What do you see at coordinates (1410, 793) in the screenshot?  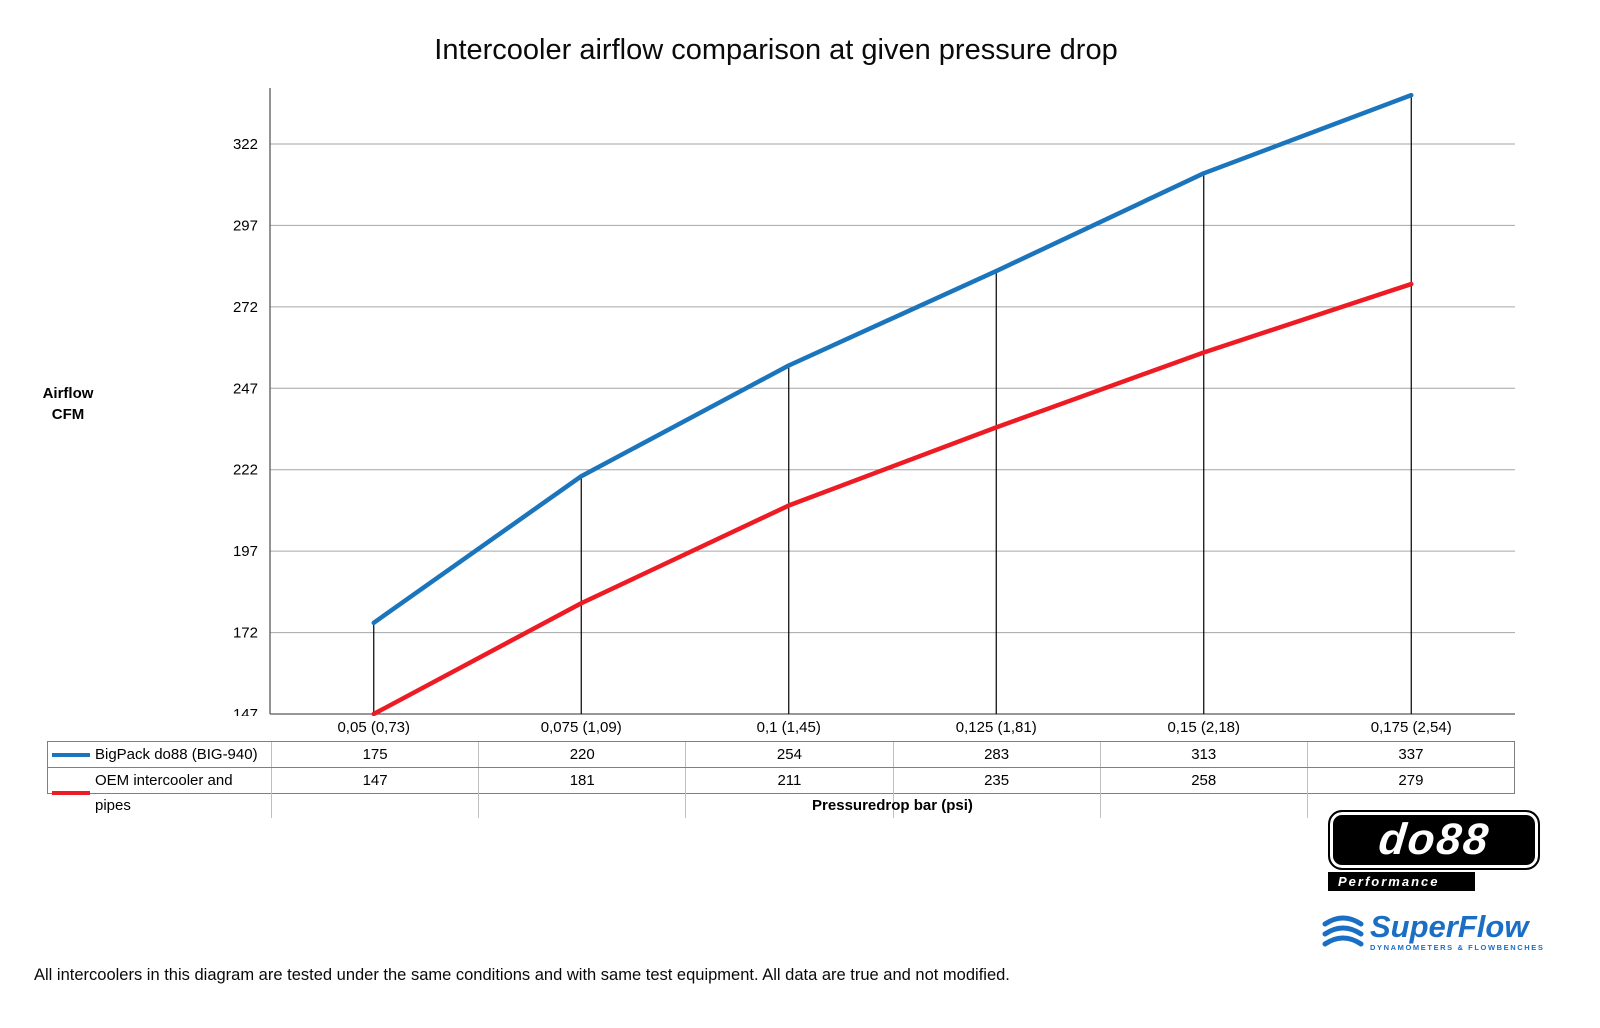 I see `value-cell: 279` at bounding box center [1410, 793].